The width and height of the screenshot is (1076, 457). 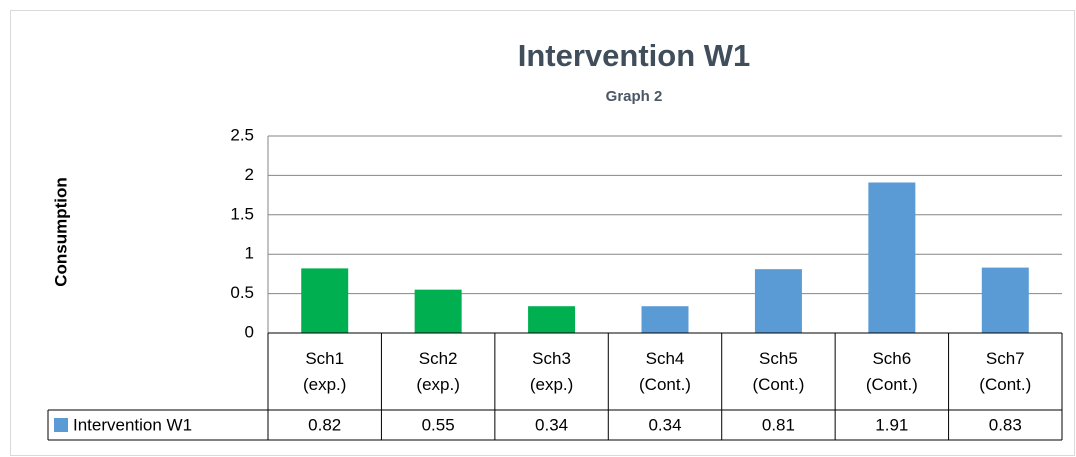 What do you see at coordinates (242, 213) in the screenshot?
I see `y-tick-label: 1.5` at bounding box center [242, 213].